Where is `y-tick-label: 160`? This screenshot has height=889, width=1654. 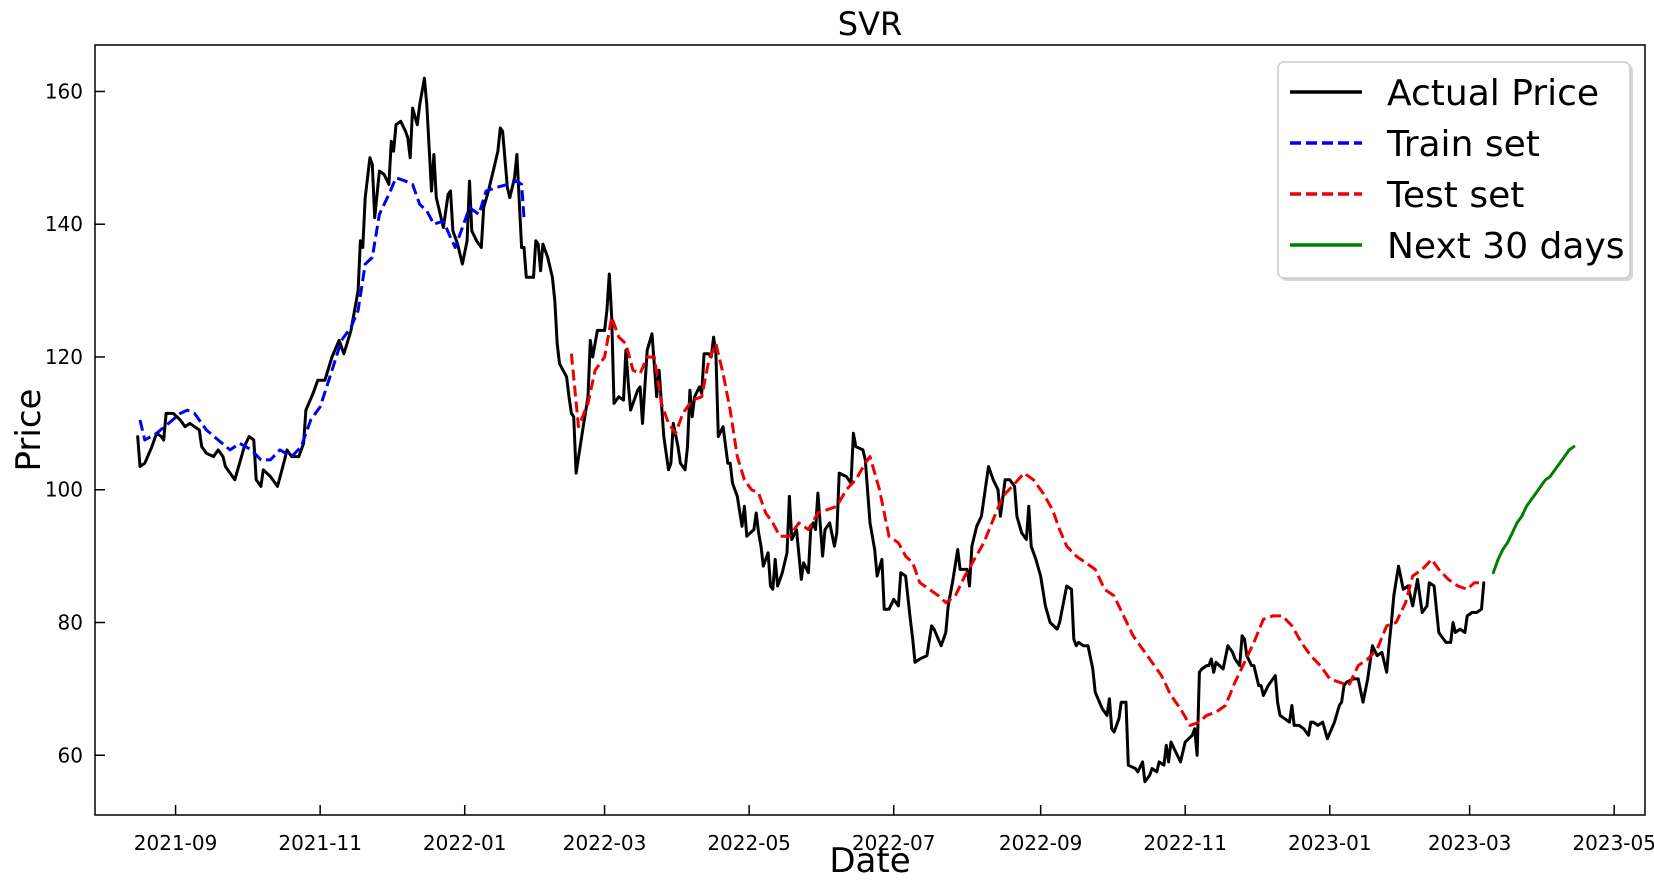
y-tick-label: 160 is located at coordinates (64, 91).